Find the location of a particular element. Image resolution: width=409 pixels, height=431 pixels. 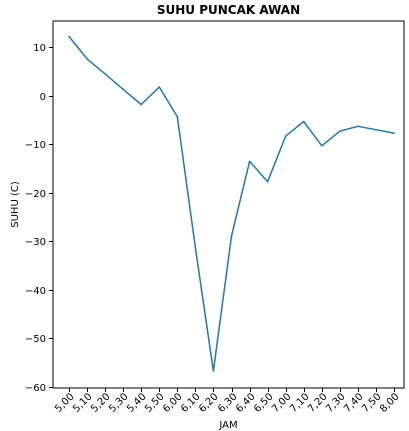

y-axis: 10 0 −10 −20 −30 −40 −50 −60 is located at coordinates (39, 218).